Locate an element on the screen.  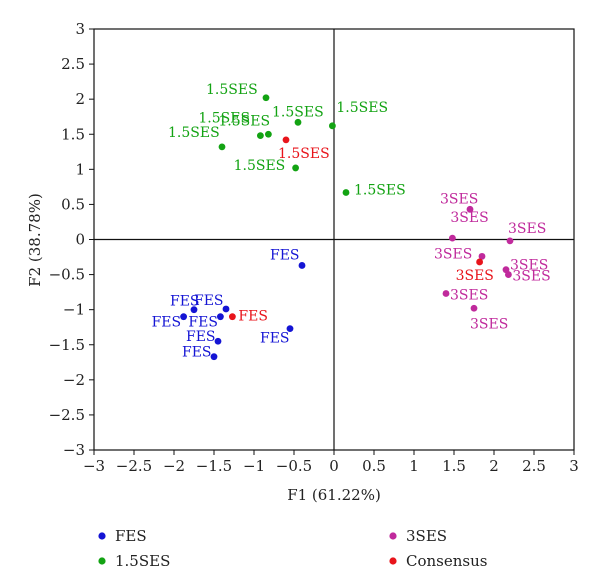
y-tick-label: −2.5 is located at coordinates (67, 415).